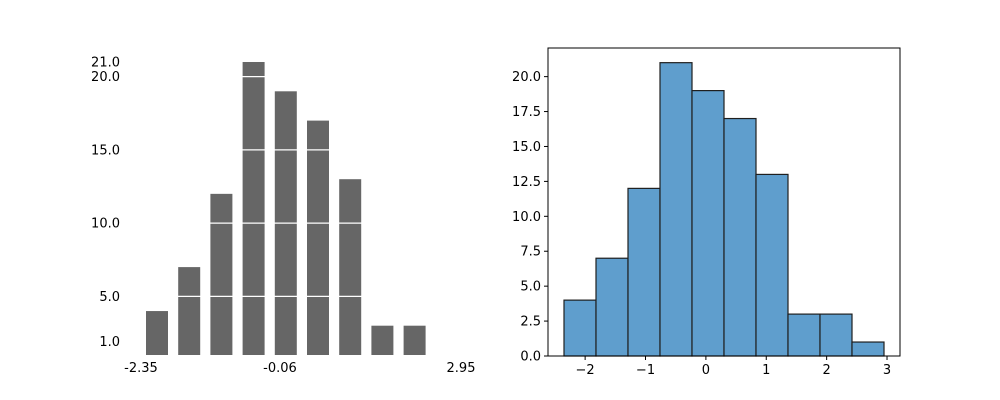  What do you see at coordinates (585, 370) in the screenshot?
I see `x-tick-label: −2` at bounding box center [585, 370].